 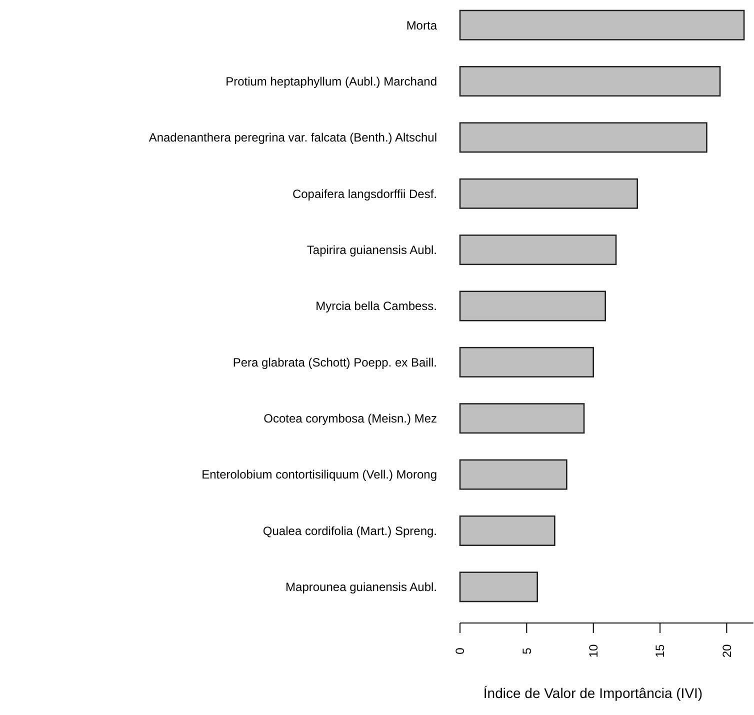 I want to click on y-tick-label: Copaifera langsdorffii Desf., so click(x=364, y=193).